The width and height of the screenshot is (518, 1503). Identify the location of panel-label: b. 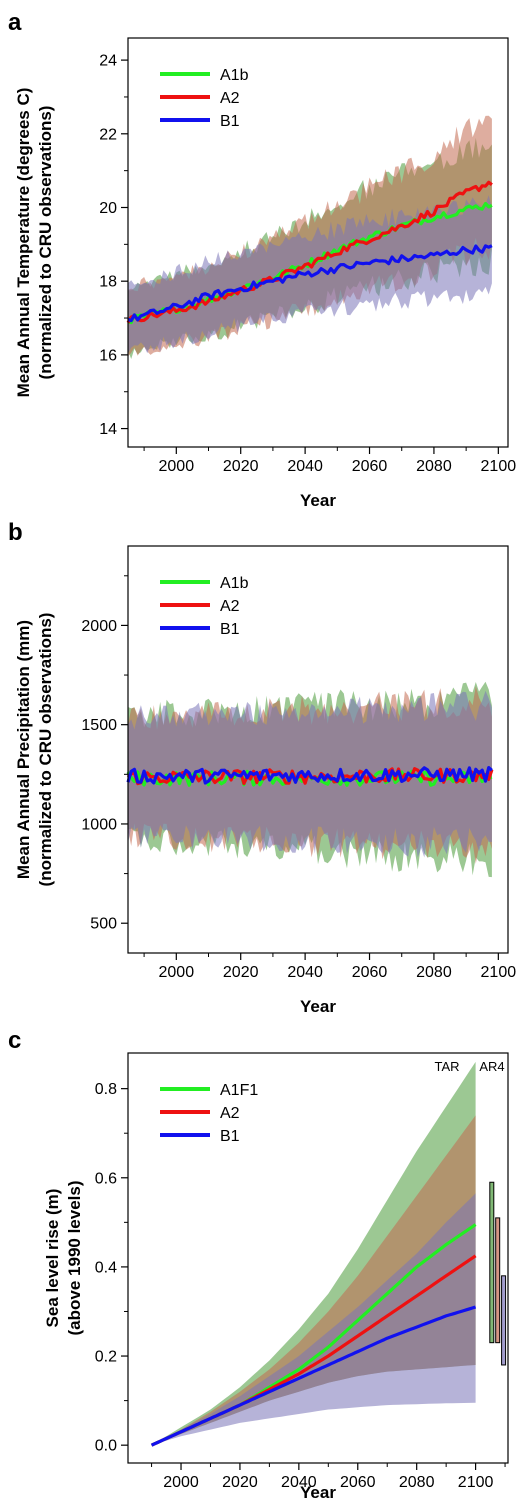
(15, 532).